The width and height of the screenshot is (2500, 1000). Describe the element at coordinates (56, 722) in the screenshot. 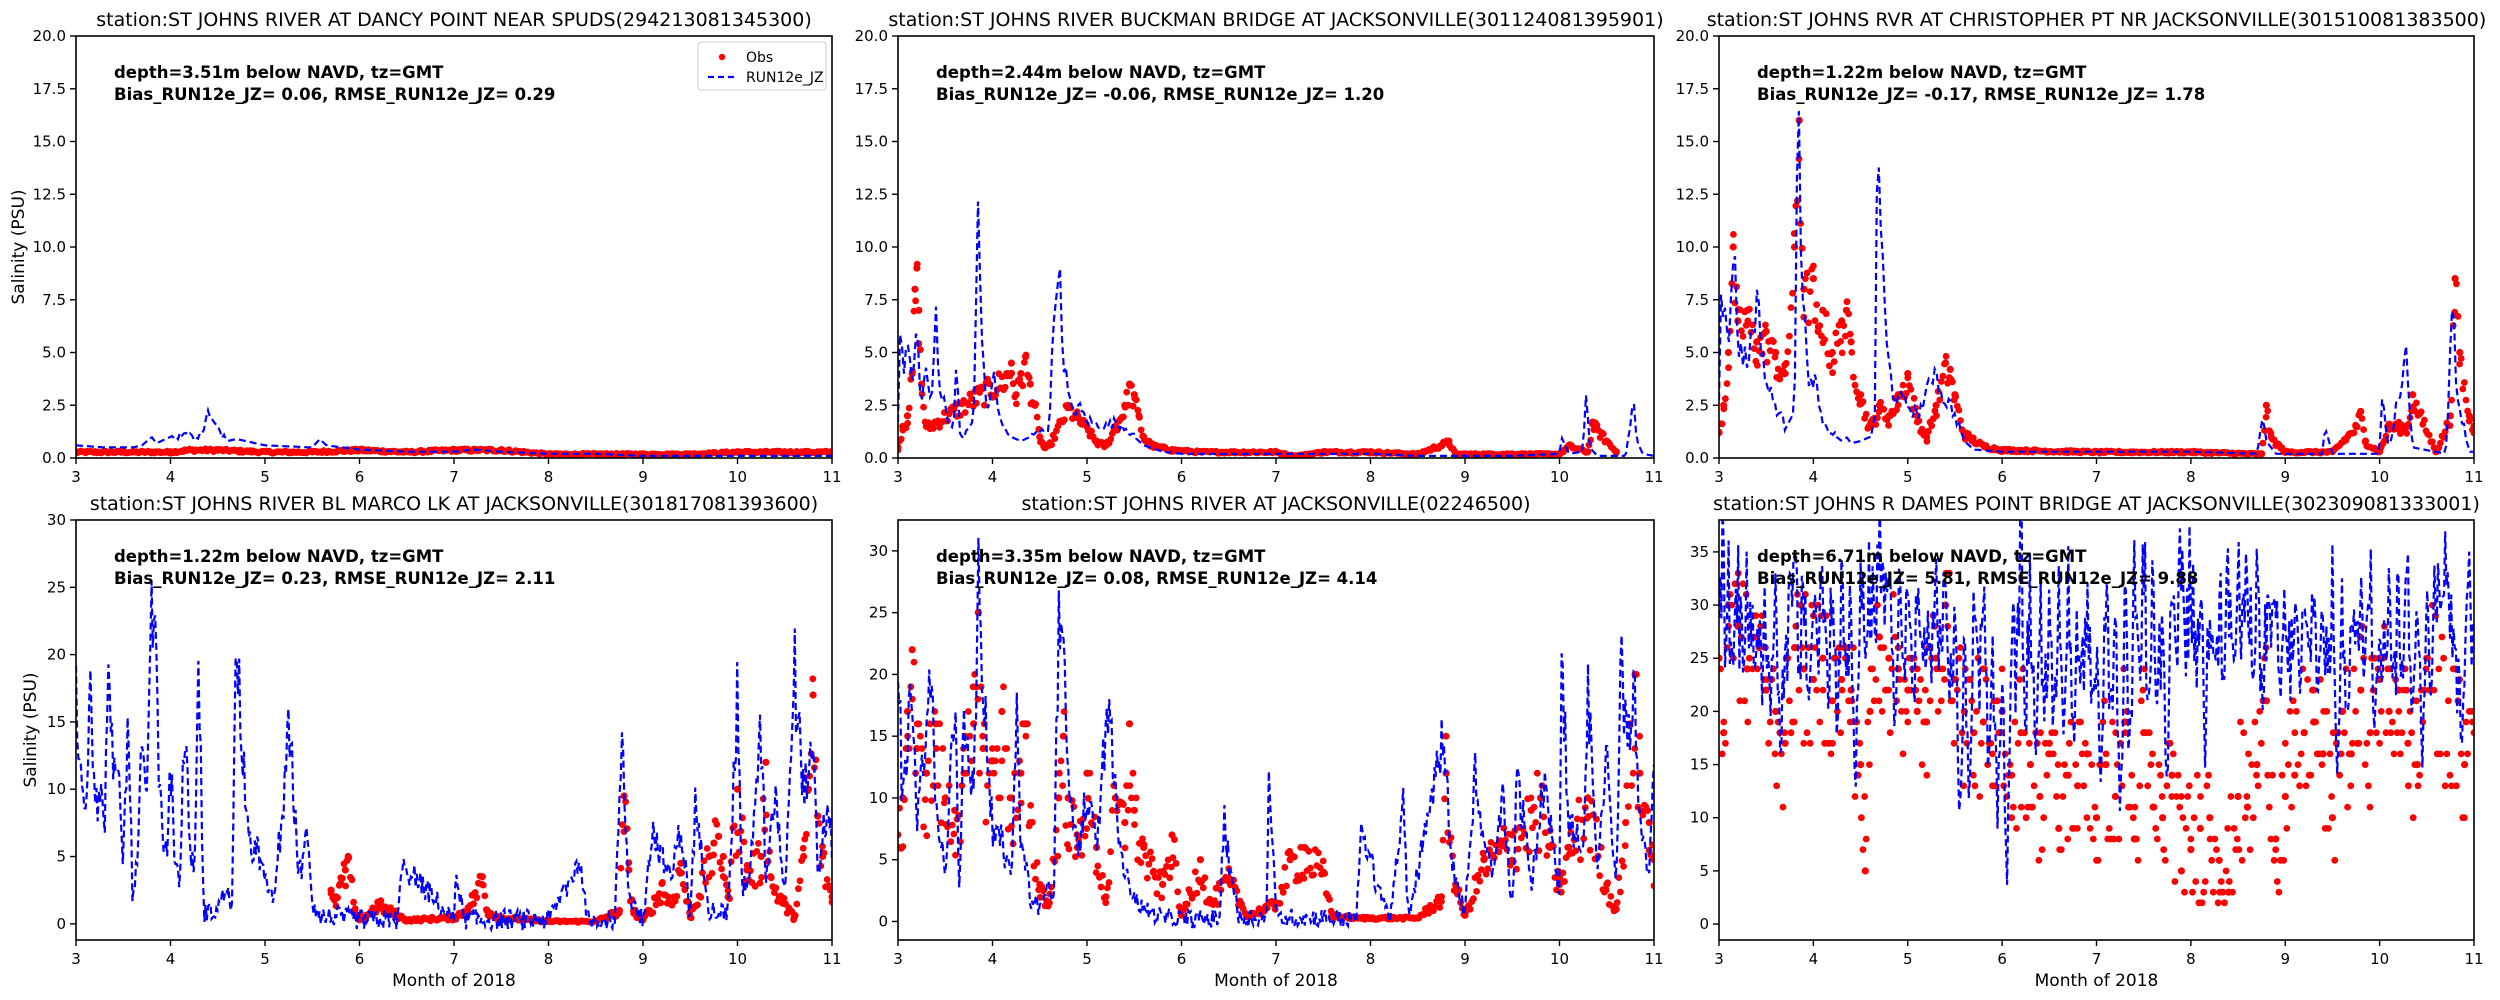

I see `y-tick-label: 15` at that location.